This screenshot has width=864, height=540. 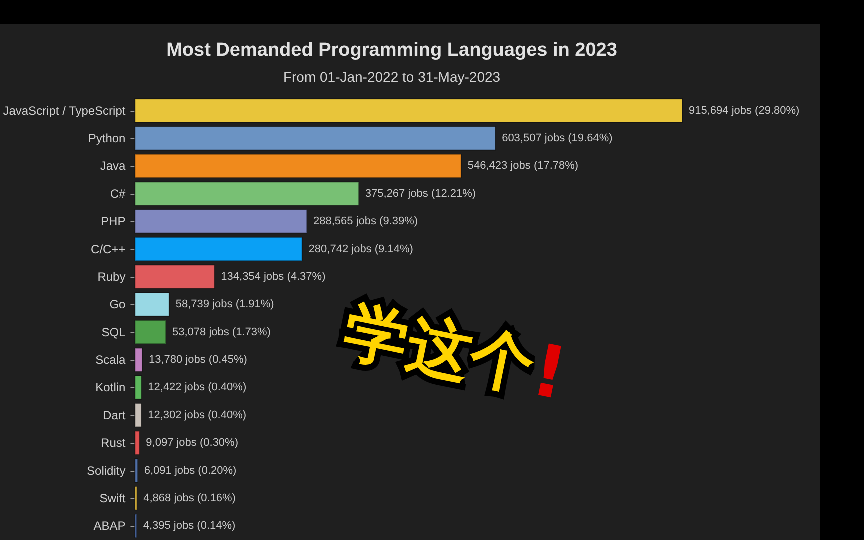 I want to click on data-label: 288,565 jobs (9.39%), so click(x=365, y=222).